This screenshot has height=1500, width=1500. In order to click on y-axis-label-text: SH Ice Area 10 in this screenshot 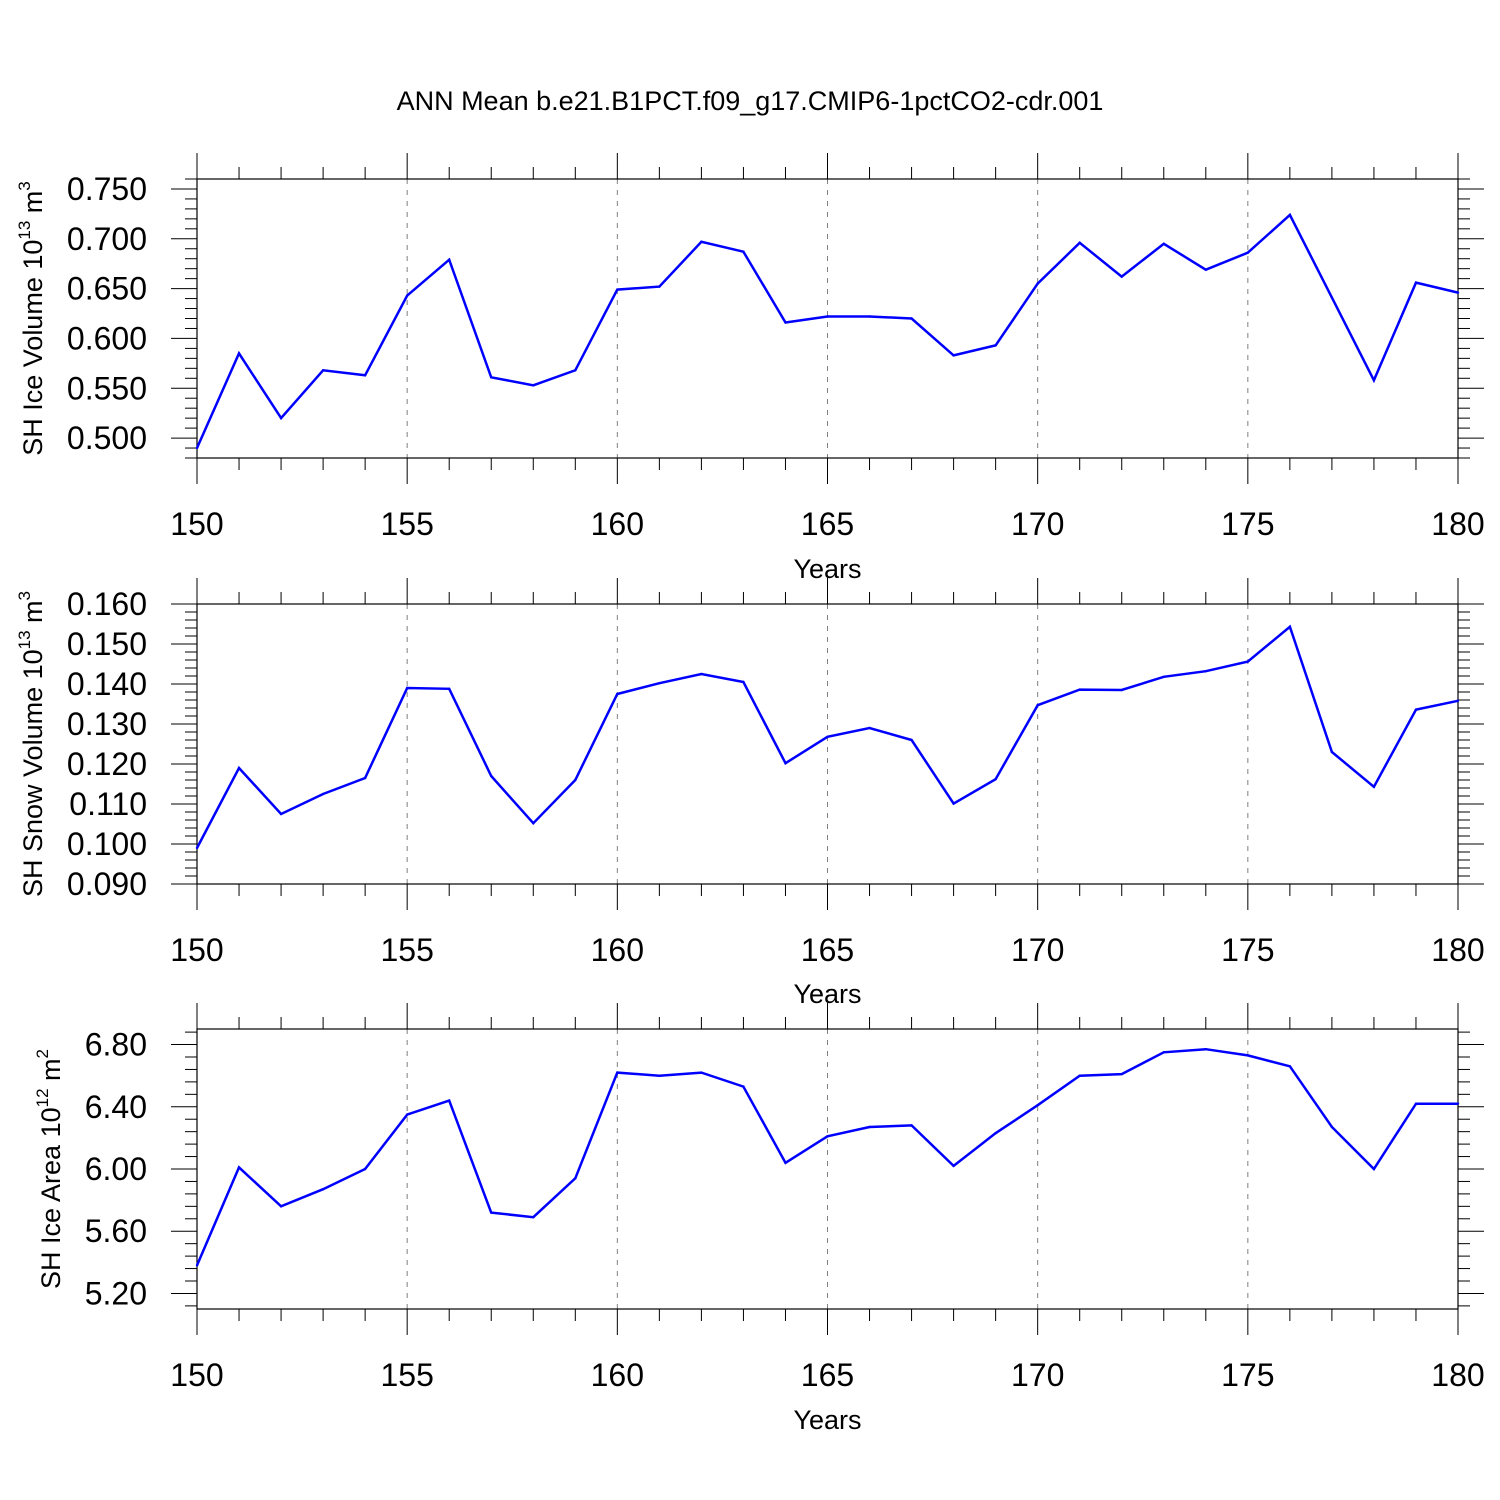, I will do `click(51, 1198)`.